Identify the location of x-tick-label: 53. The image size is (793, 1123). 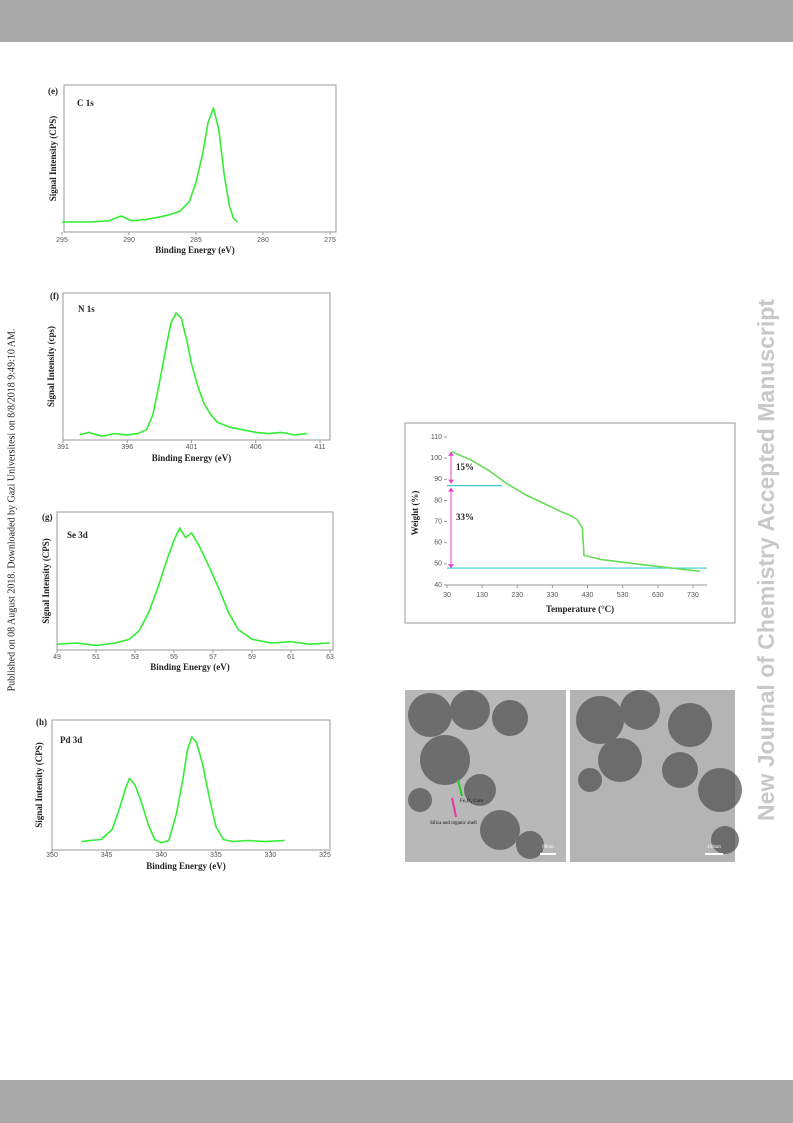
(135, 657).